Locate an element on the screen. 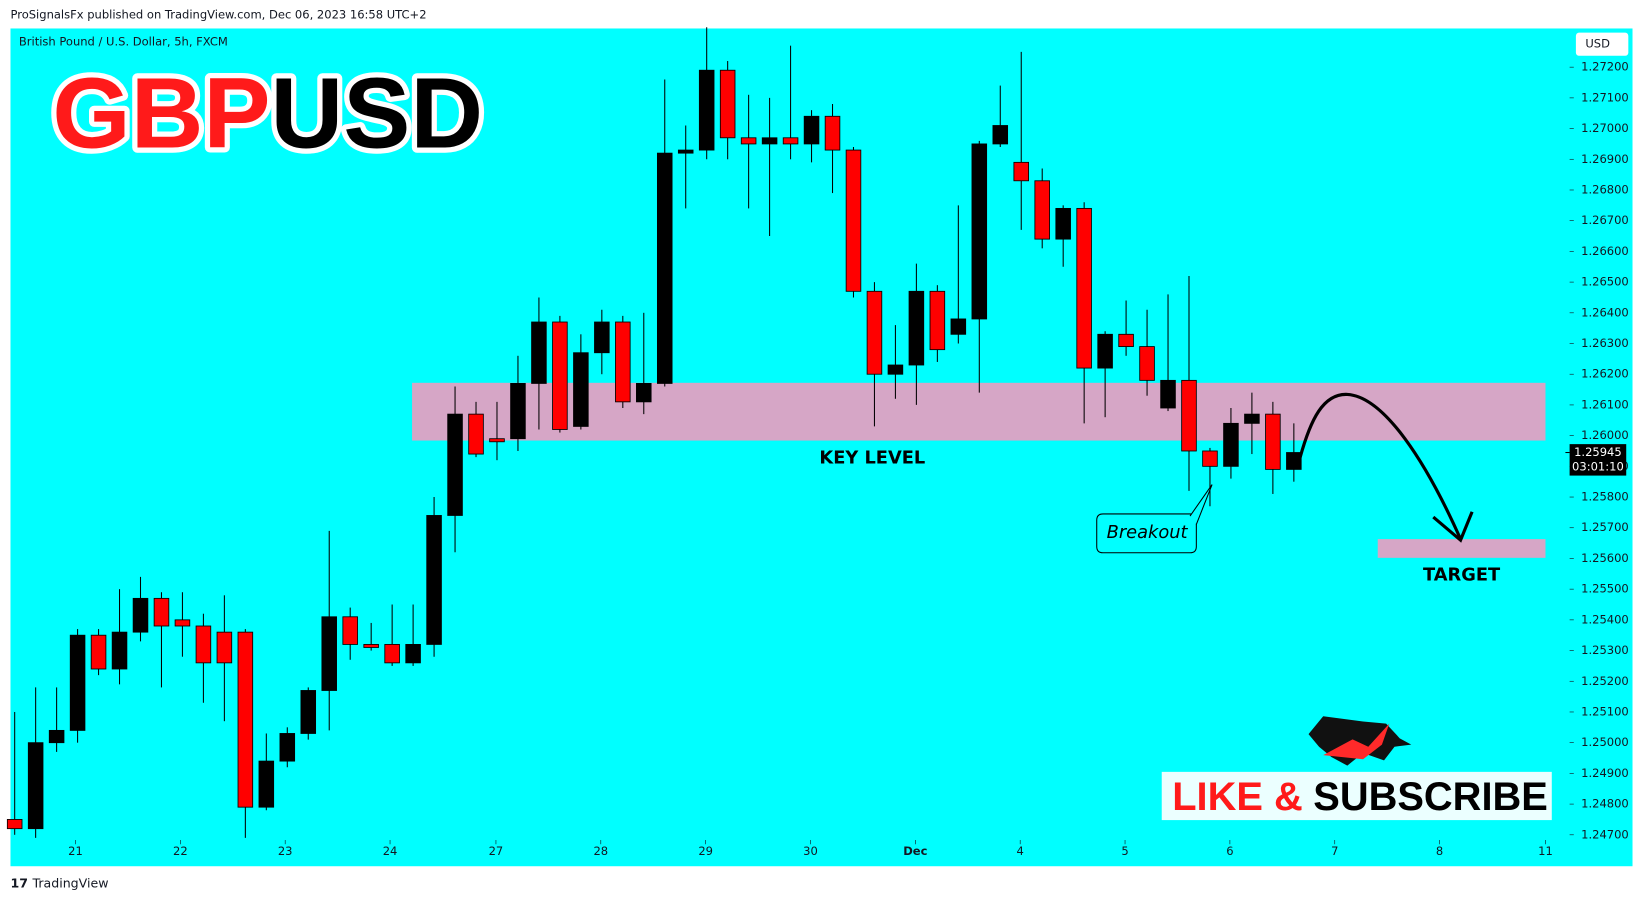  y-tick-label: 1.25200 is located at coordinates (1605, 681).